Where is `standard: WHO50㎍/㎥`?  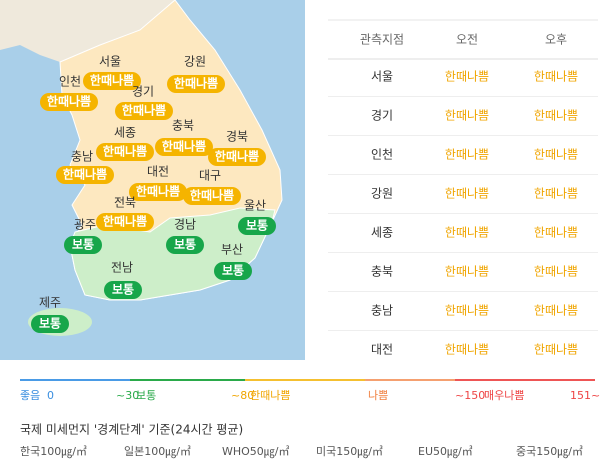
standard: WHO50㎍/㎥ is located at coordinates (256, 451).